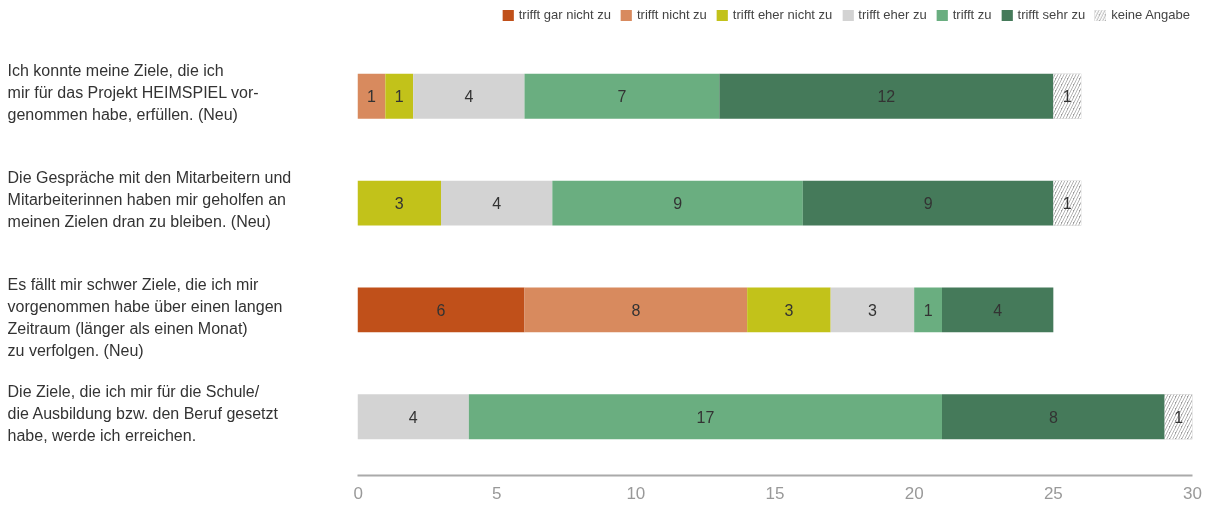  Describe the element at coordinates (149, 199) in the screenshot. I see `y-tick-label: Die Gespräche mit den Mitarbeitern und Mitarbeiterinnen haben mir geholfen an meinen Zielen dran zu bleiben. (Neu)` at that location.